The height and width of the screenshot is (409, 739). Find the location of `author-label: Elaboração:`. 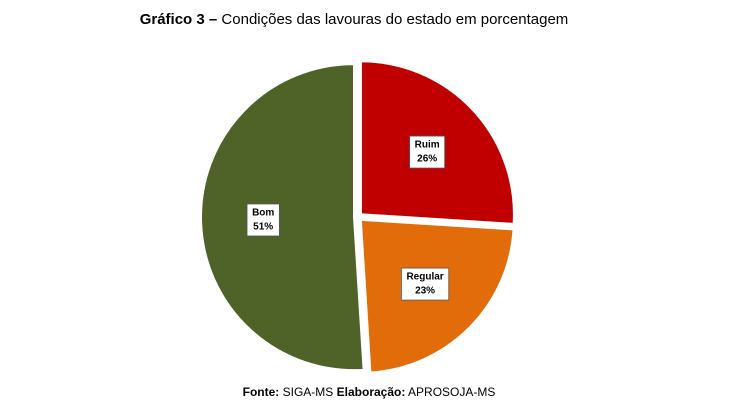

author-label: Elaboração: is located at coordinates (371, 392).